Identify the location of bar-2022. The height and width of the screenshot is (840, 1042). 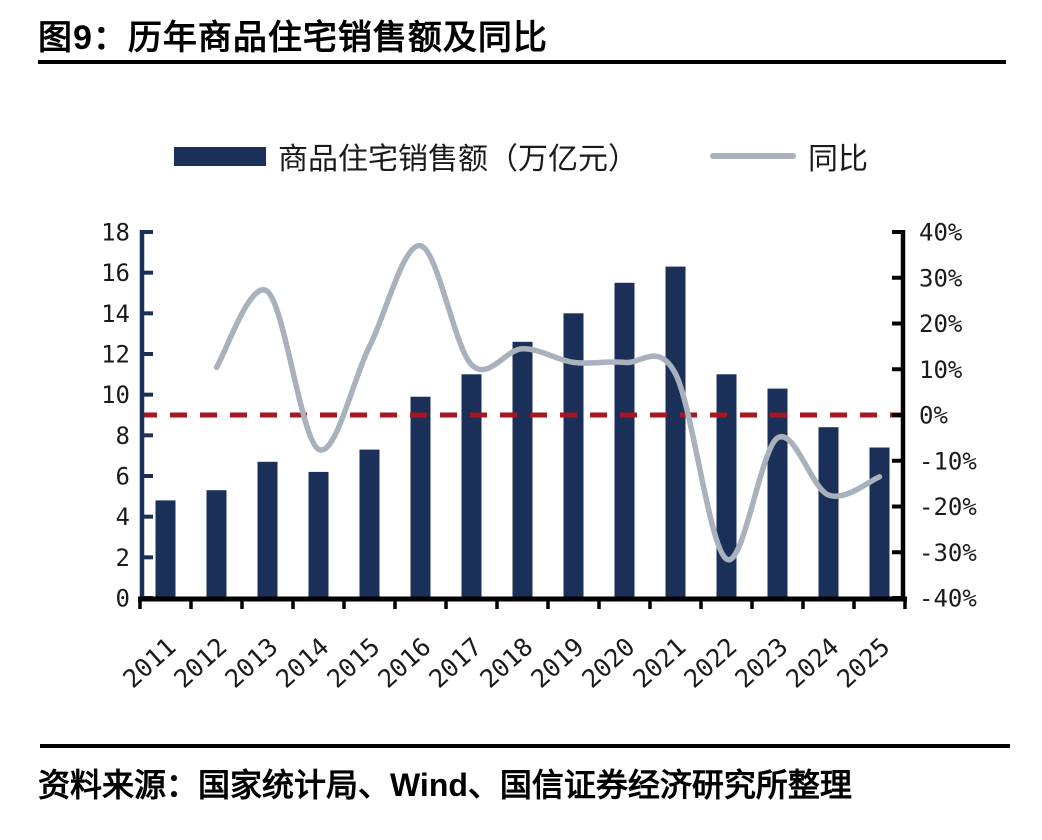
(726, 486).